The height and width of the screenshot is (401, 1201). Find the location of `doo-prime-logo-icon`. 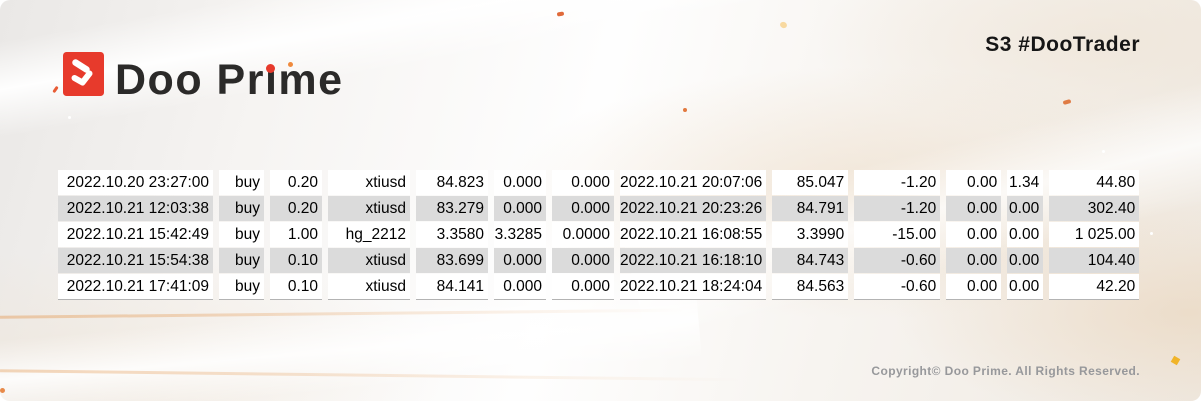

doo-prime-logo-icon is located at coordinates (83, 76).